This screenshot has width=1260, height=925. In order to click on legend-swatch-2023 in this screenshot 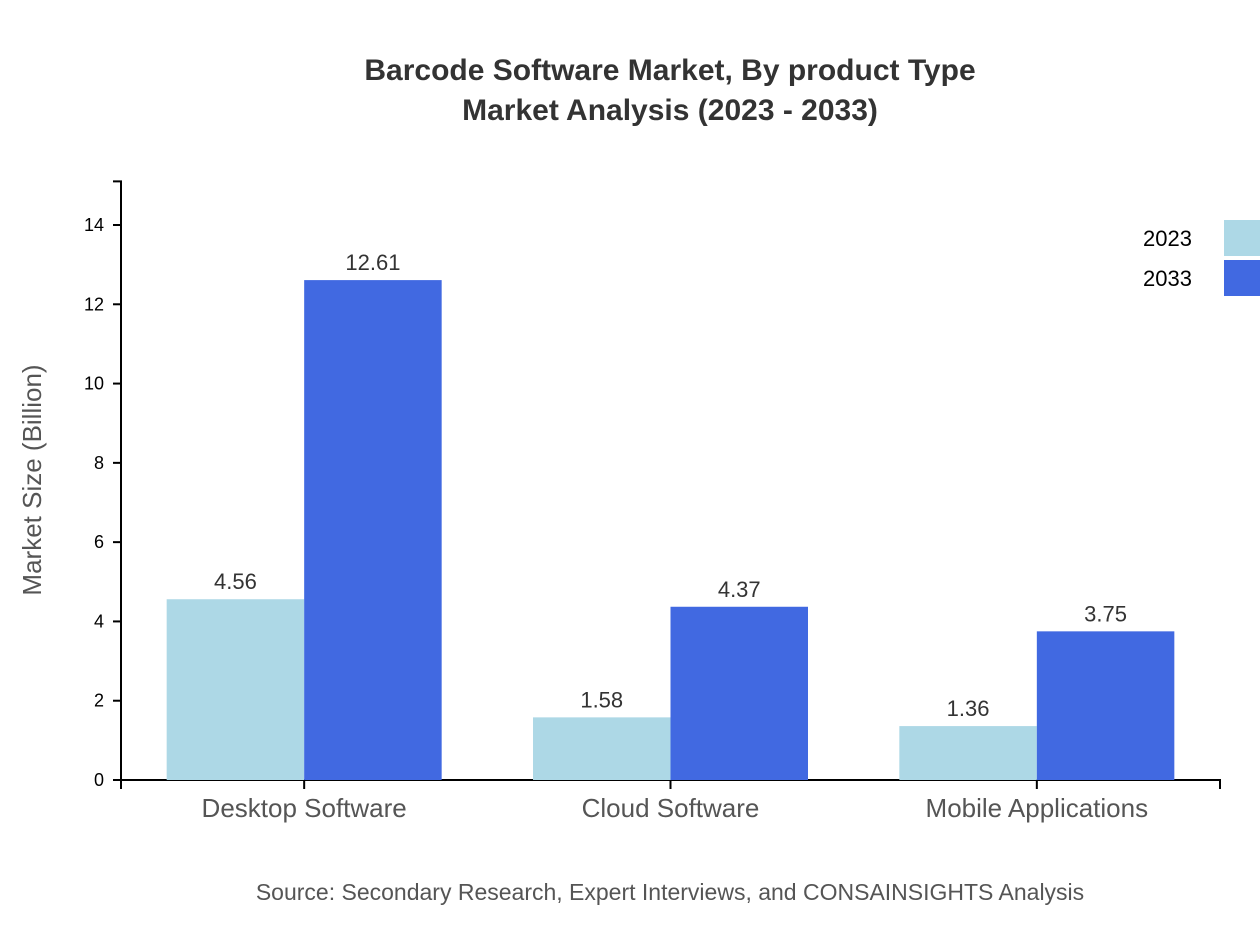, I will do `click(1242, 238)`.